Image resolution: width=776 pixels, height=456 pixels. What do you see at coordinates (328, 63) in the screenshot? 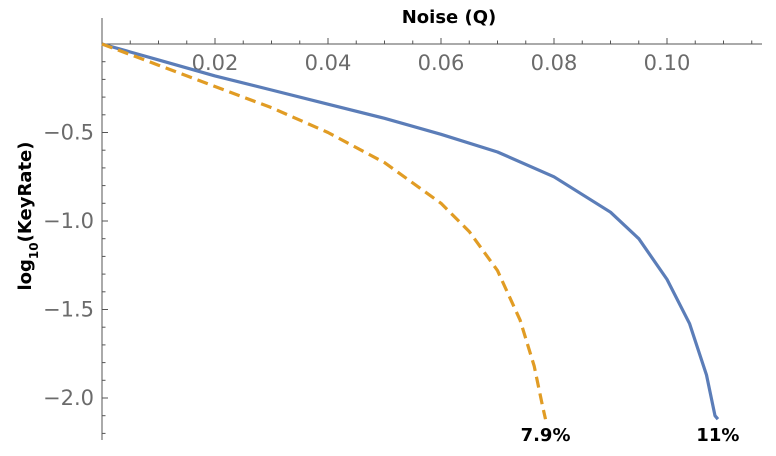
I see `x-tick-label: 0.04` at bounding box center [328, 63].